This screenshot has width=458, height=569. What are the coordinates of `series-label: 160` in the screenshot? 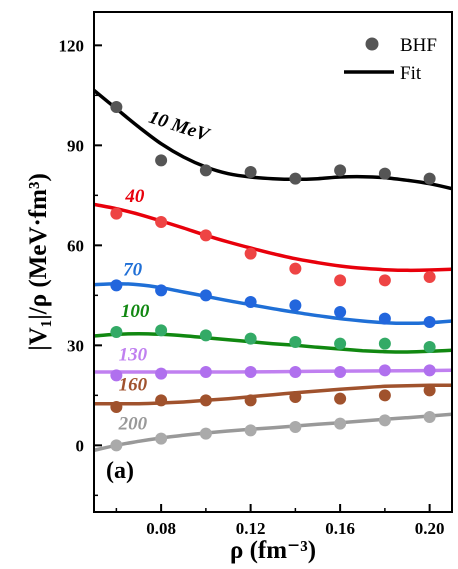 It's located at (133, 384).